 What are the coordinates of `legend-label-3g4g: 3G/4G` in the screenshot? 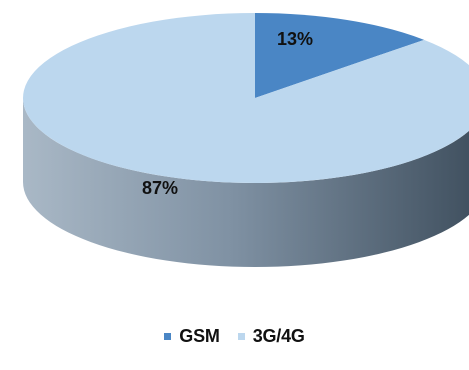 It's located at (278, 336).